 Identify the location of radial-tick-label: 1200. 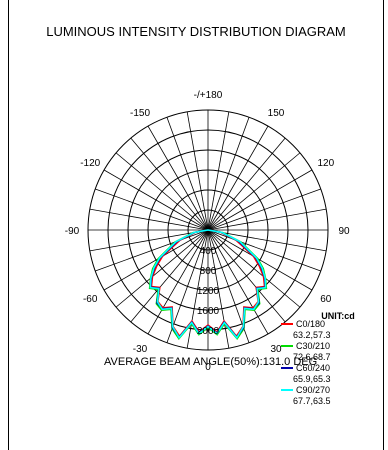
(208, 291).